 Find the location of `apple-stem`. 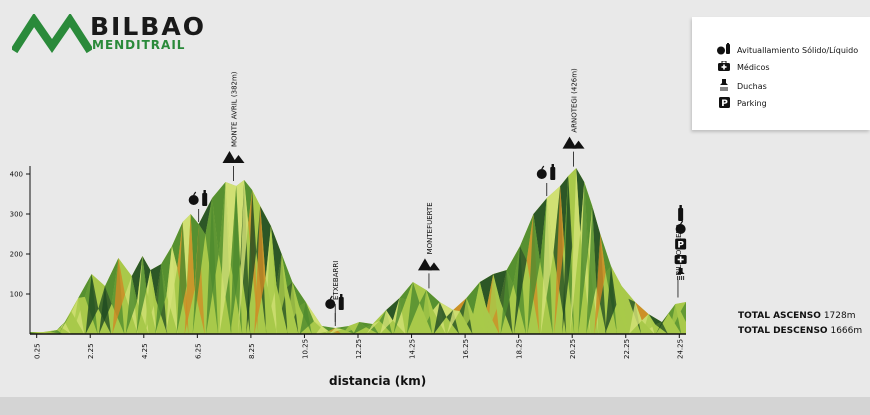

apple-stem is located at coordinates (331, 297).